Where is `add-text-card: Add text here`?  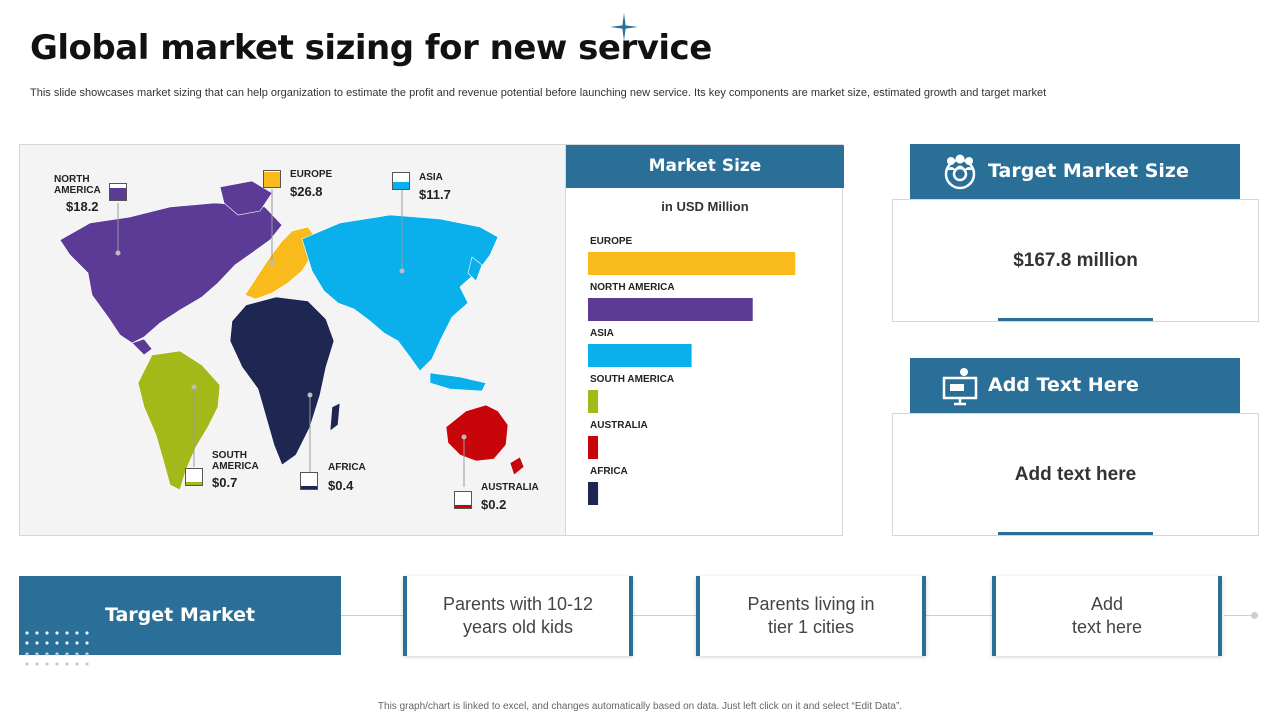 add-text-card: Add text here is located at coordinates (1075, 474).